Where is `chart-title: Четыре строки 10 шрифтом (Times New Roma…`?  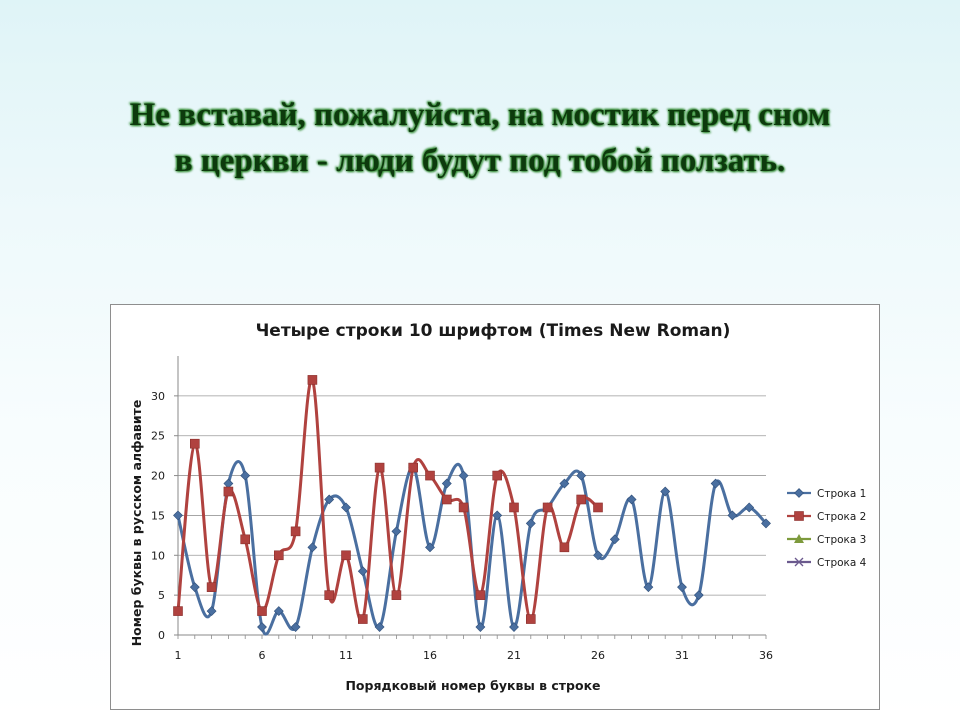 chart-title: Четыре строки 10 шрифтом (Times New Roma… is located at coordinates (493, 331).